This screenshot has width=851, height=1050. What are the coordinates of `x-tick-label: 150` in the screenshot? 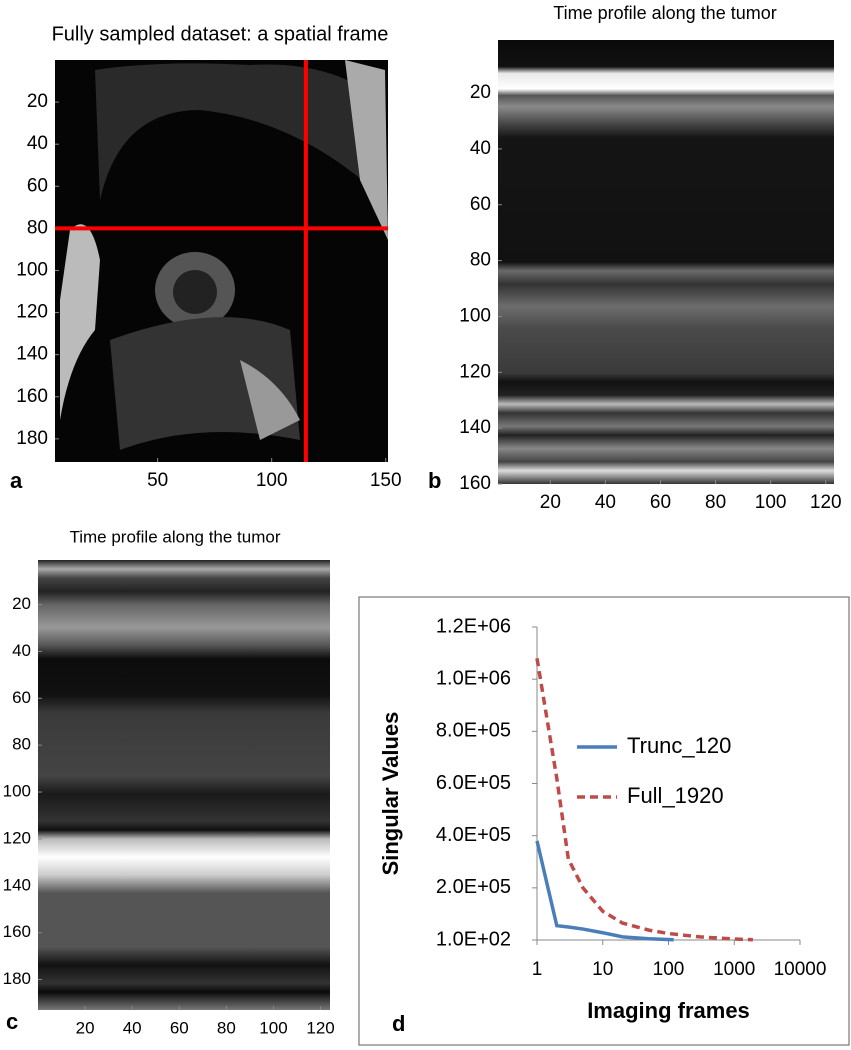 It's located at (386, 480).